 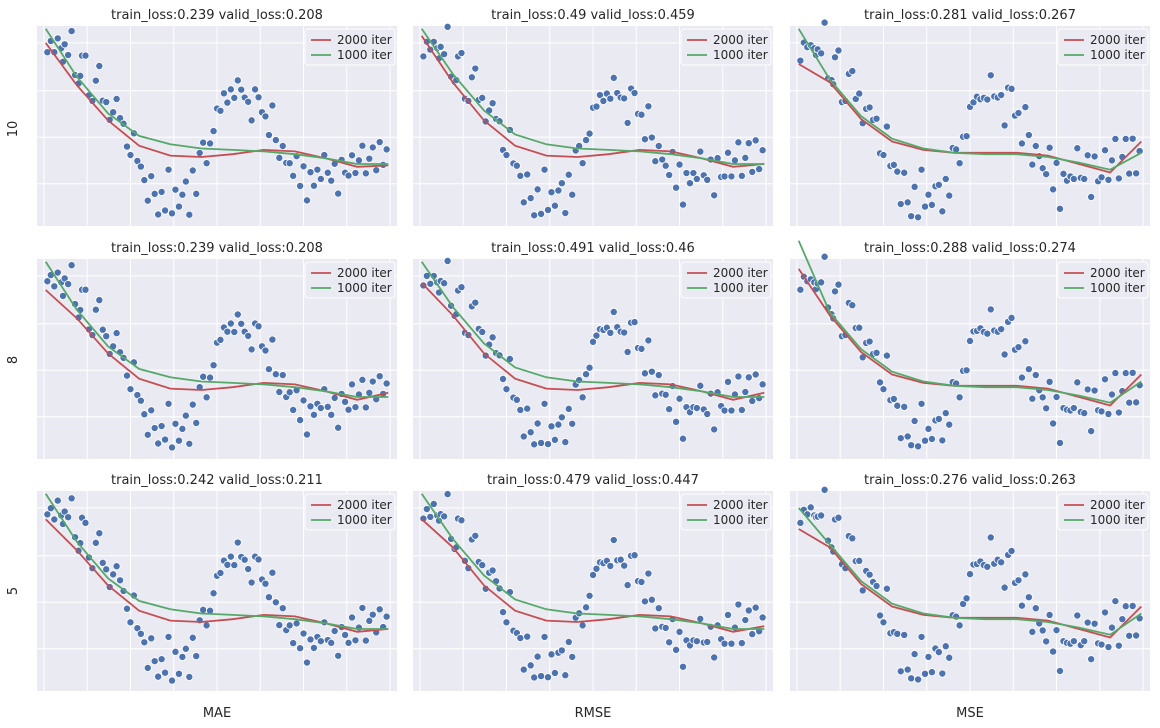 What do you see at coordinates (13, 358) in the screenshot?
I see `row-labels: 10 8 5` at bounding box center [13, 358].